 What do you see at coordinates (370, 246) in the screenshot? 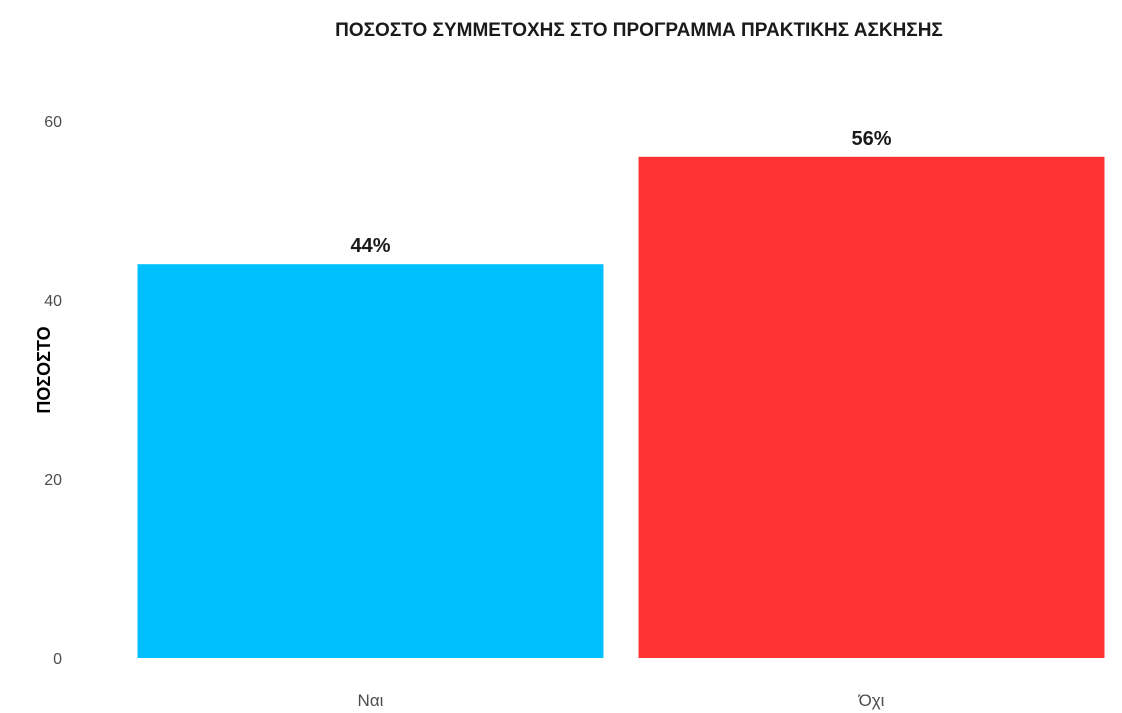
I see `bar-value-label: 44%` at bounding box center [370, 246].